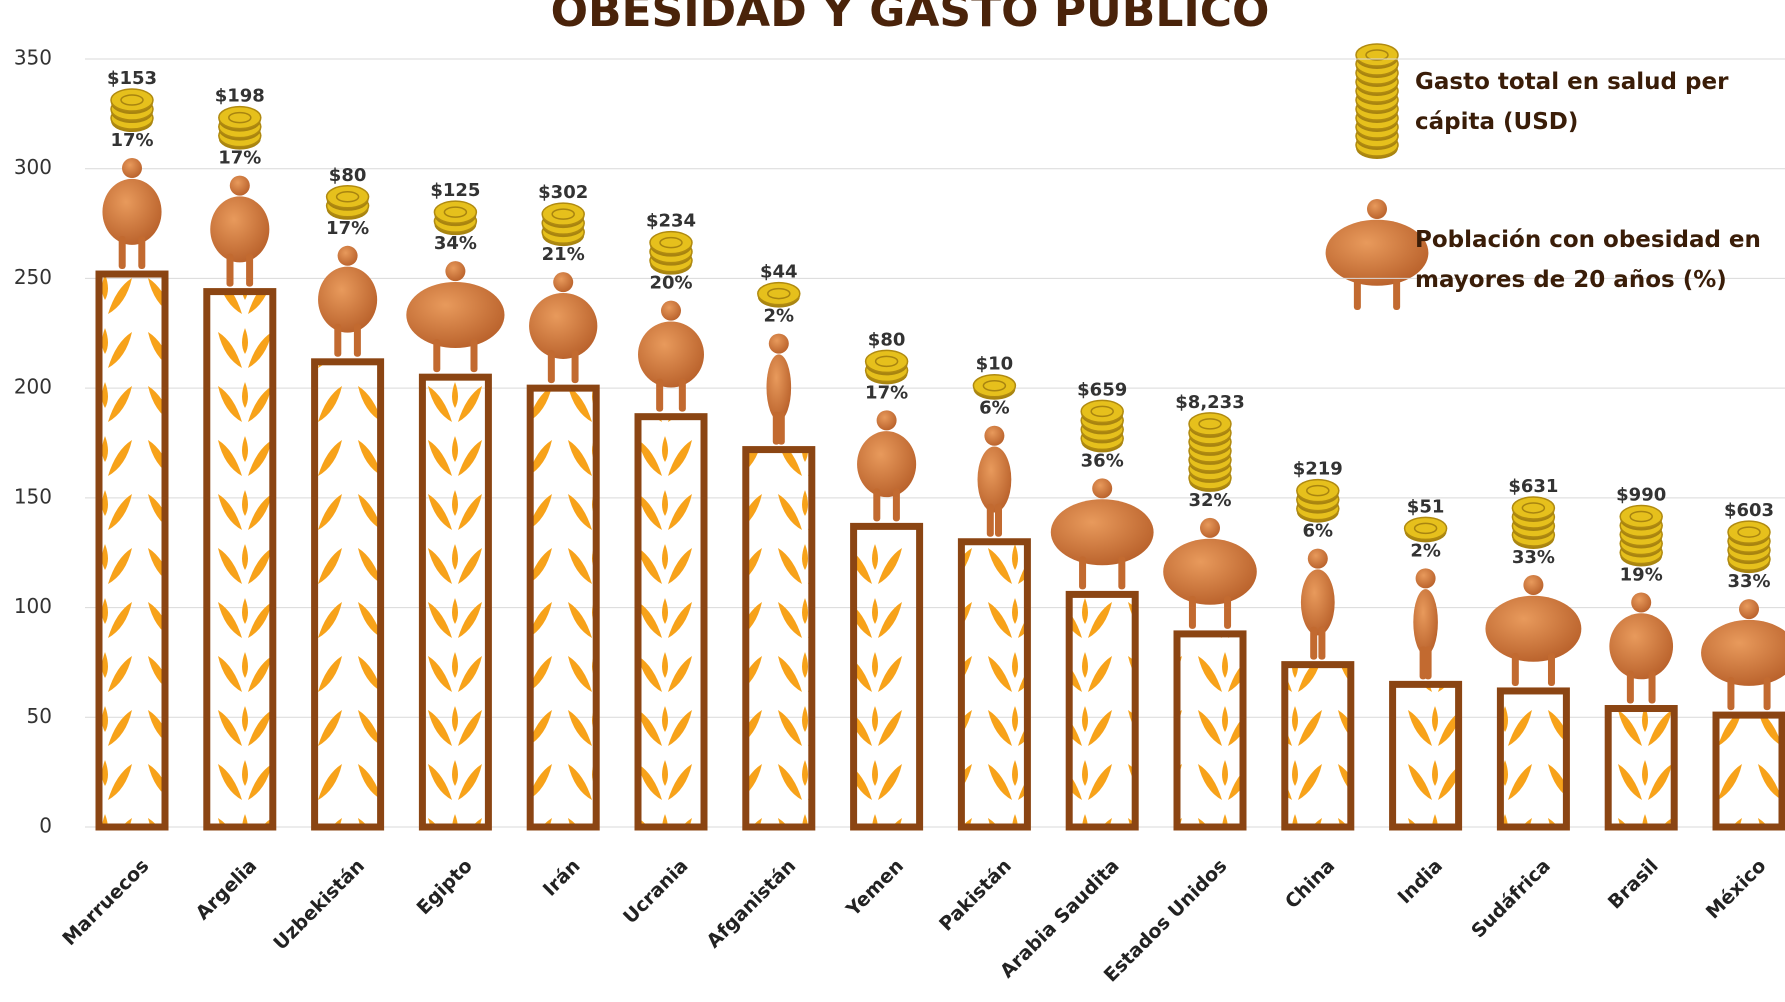  Describe the element at coordinates (1377, 254) in the screenshot. I see `person-icon` at that location.